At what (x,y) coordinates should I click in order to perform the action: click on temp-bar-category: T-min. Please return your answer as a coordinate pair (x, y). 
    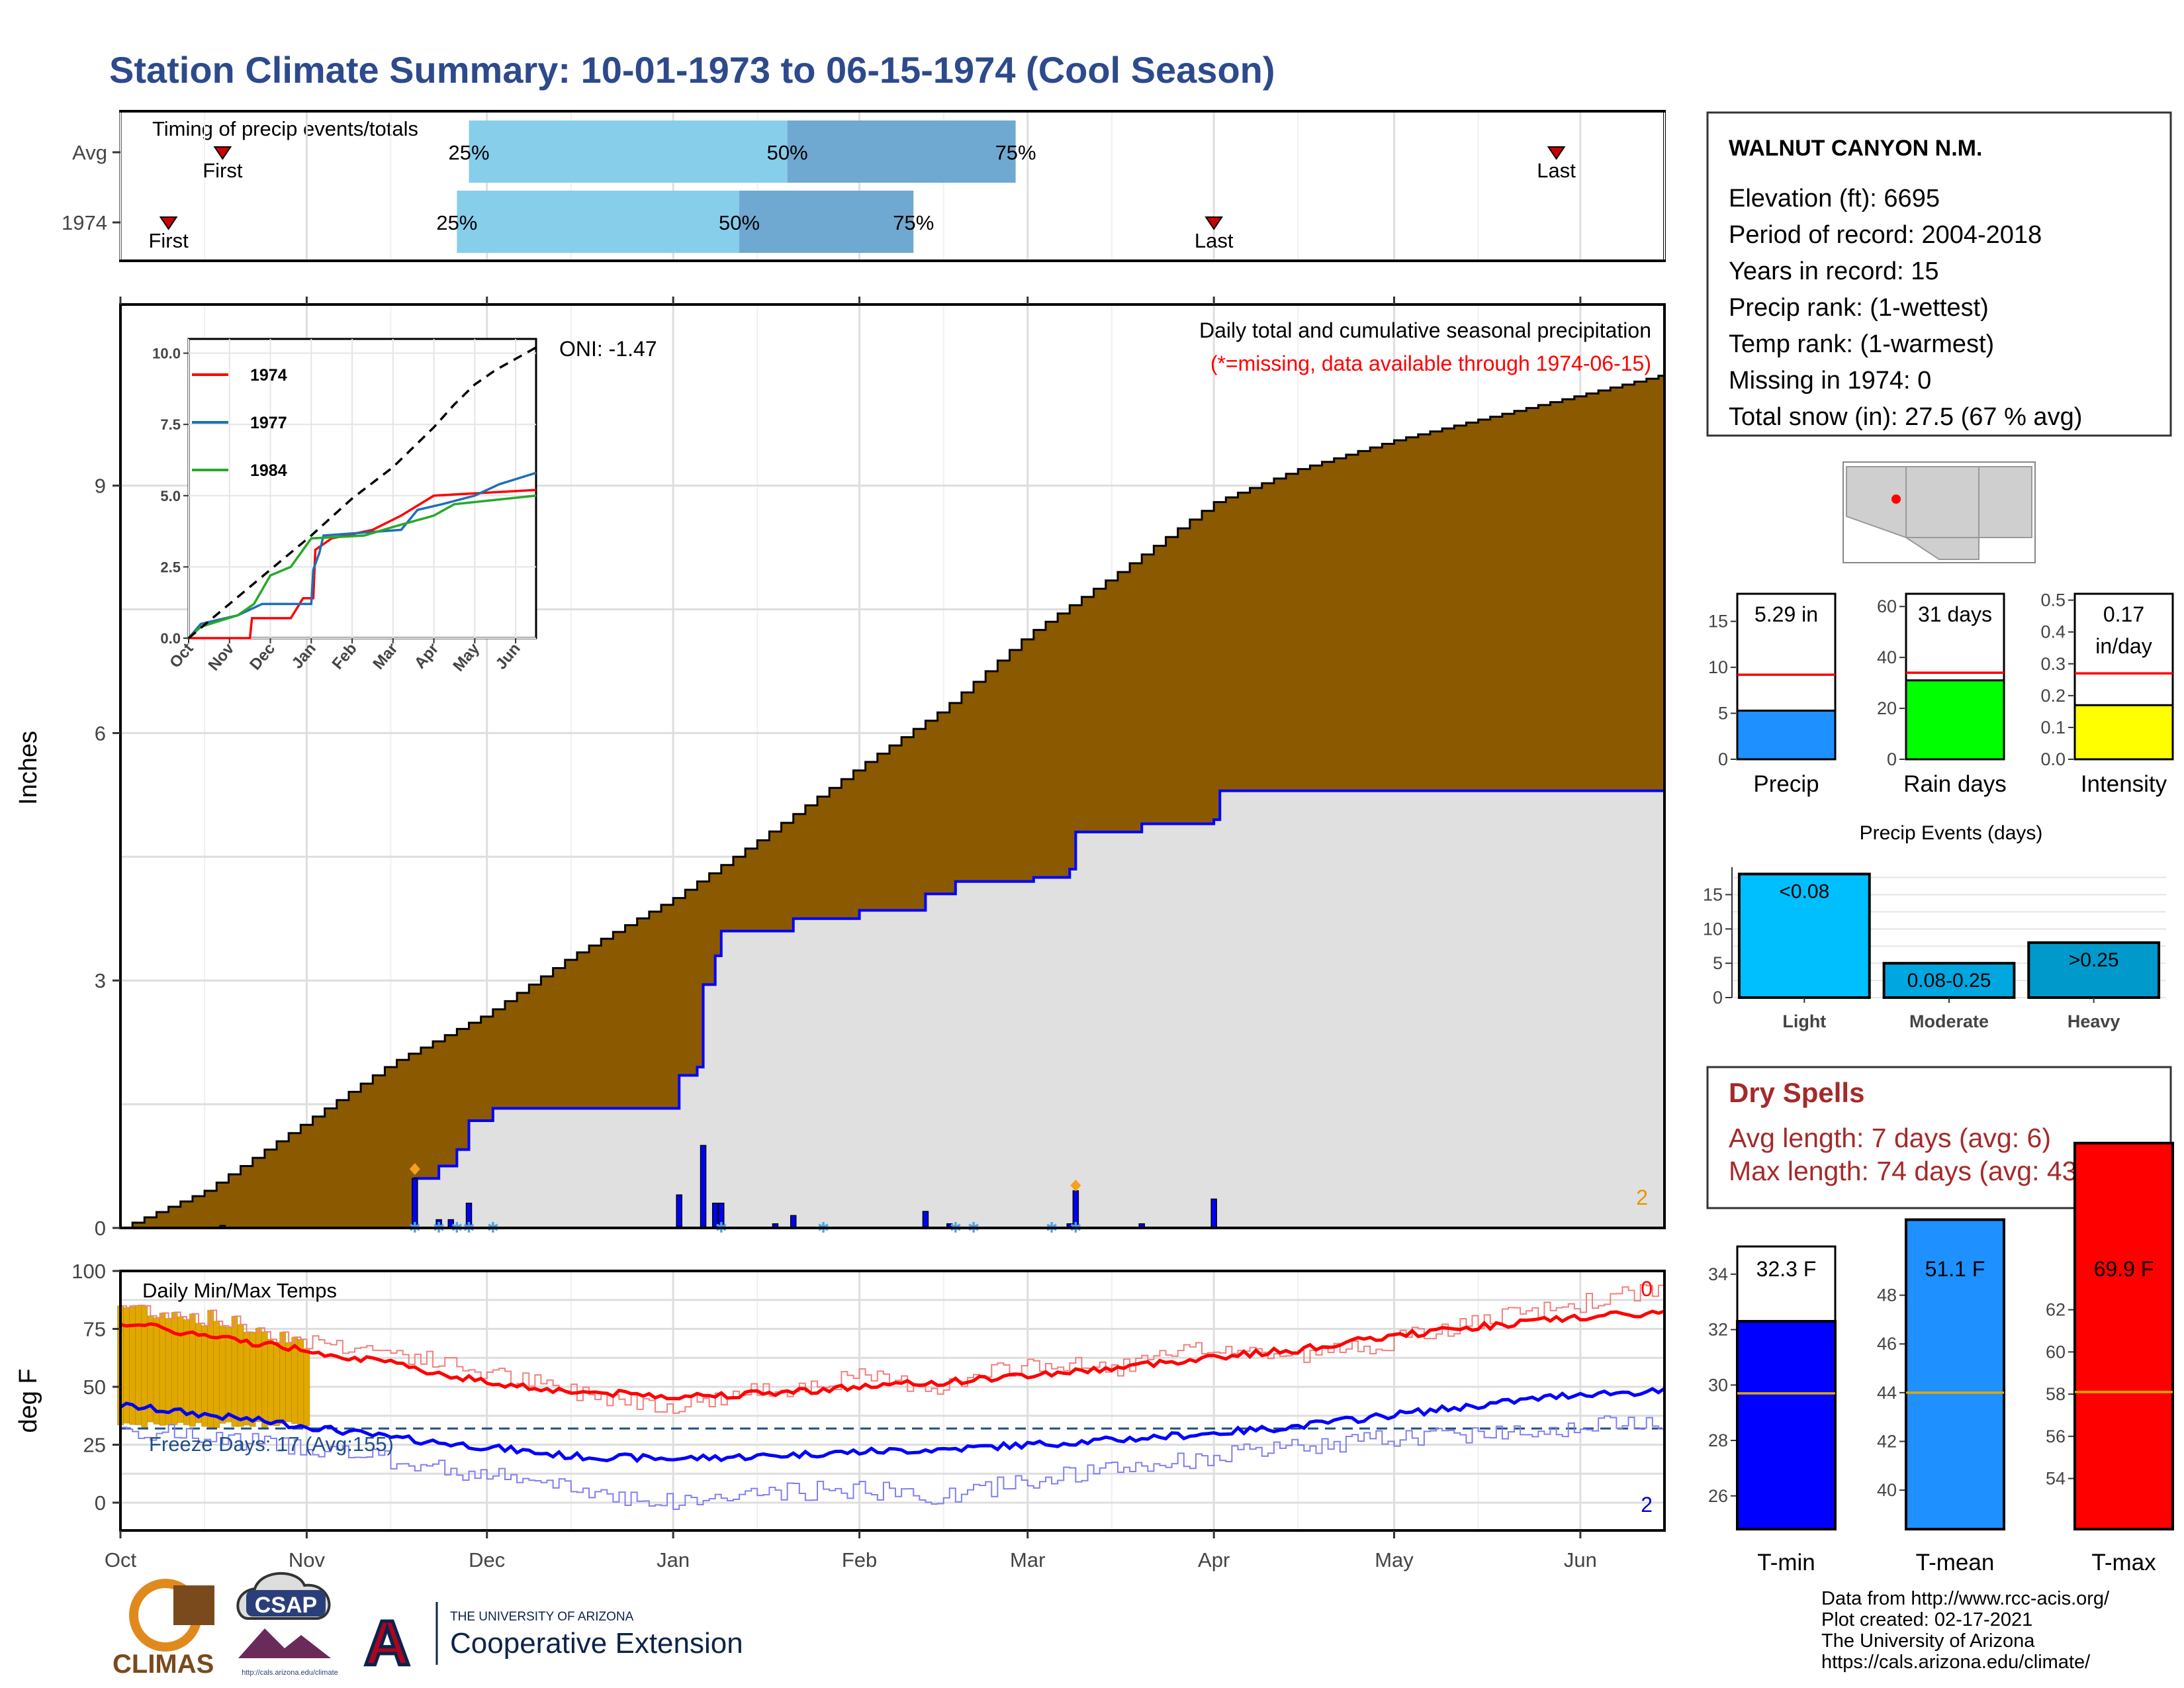
    Looking at the image, I should click on (1786, 1562).